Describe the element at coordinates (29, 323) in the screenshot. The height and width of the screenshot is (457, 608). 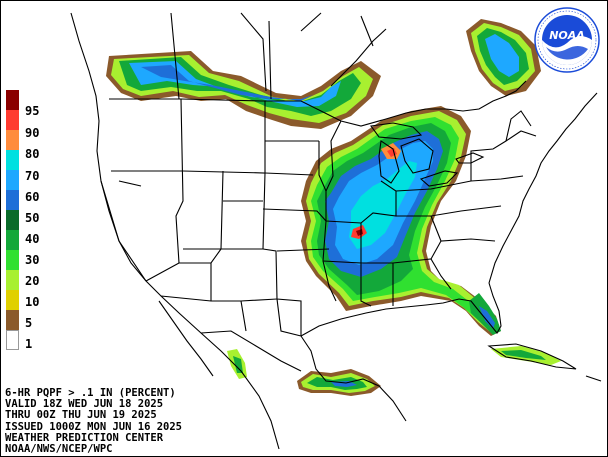
I see `legend-label-5: 5` at that location.